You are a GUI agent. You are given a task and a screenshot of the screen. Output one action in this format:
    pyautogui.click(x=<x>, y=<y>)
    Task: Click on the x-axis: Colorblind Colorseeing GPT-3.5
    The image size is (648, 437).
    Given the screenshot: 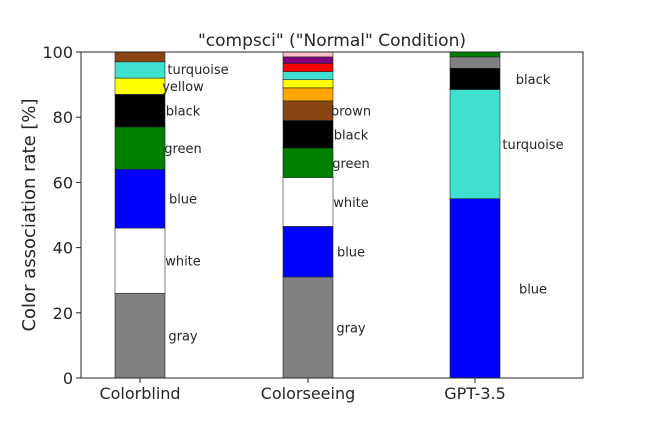 What is the action you would take?
    pyautogui.click(x=302, y=390)
    